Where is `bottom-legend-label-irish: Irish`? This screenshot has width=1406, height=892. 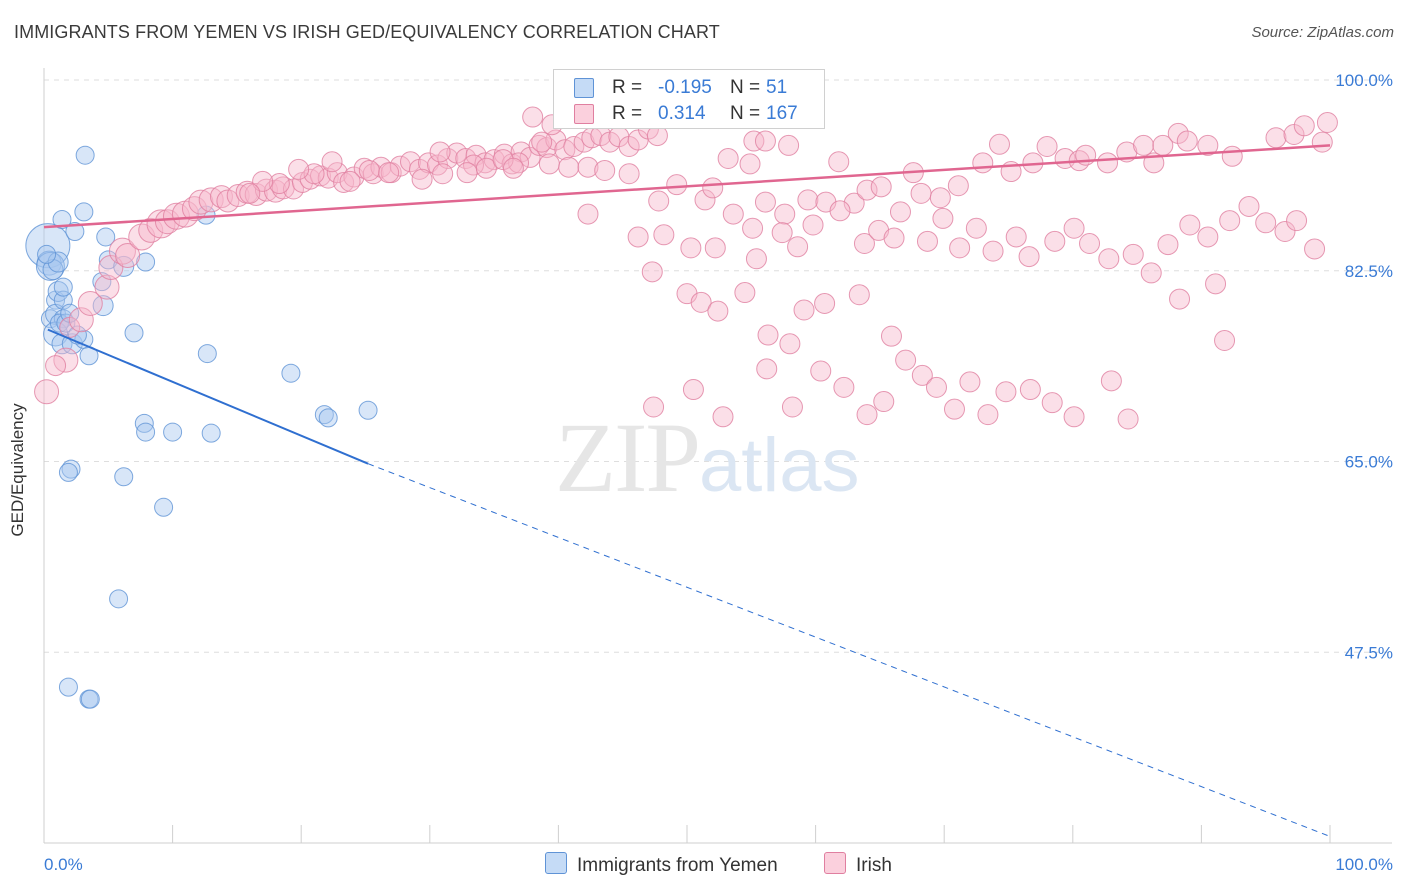
bottom-legend-label-irish: Irish is located at coordinates (874, 865).